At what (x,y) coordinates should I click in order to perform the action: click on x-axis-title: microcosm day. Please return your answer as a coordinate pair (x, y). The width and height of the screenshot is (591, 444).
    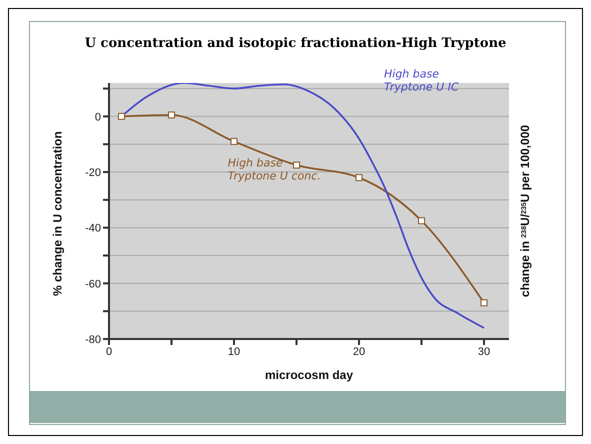
    Looking at the image, I should click on (309, 375).